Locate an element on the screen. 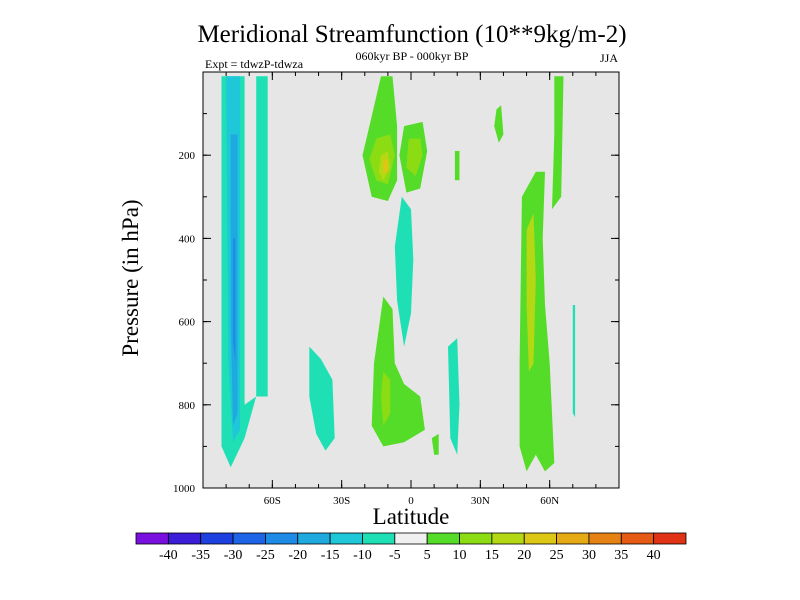  colorbar-label: -20 is located at coordinates (297, 555).